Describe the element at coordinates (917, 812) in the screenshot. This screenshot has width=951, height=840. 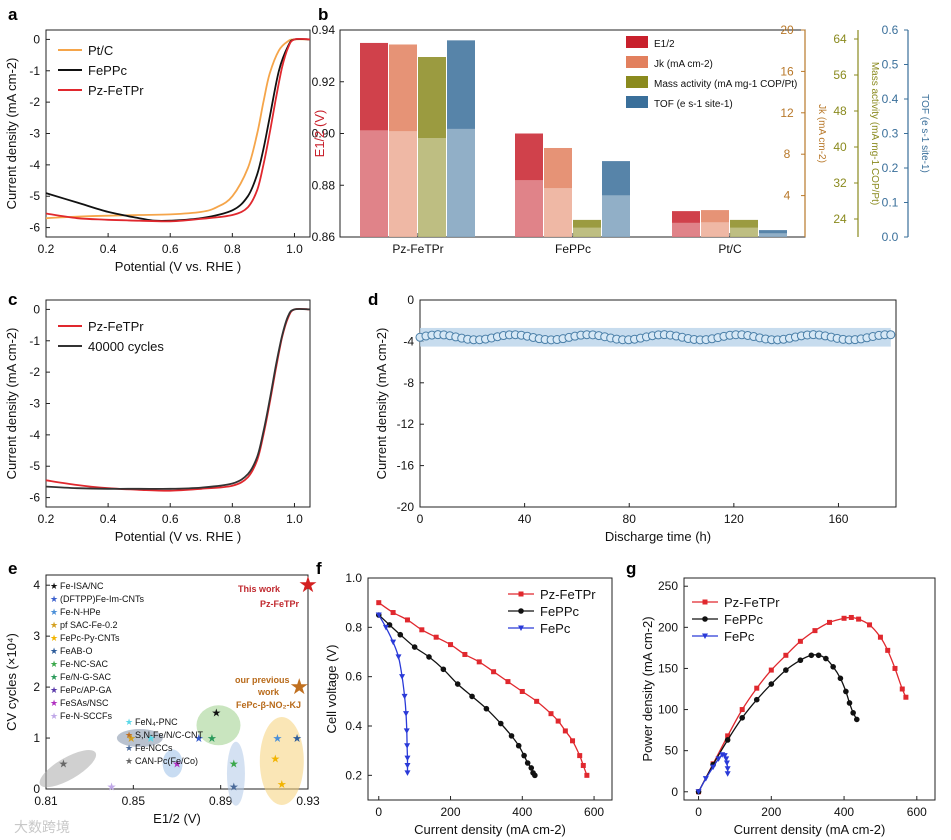
I see `x-tick-label: 600` at that location.